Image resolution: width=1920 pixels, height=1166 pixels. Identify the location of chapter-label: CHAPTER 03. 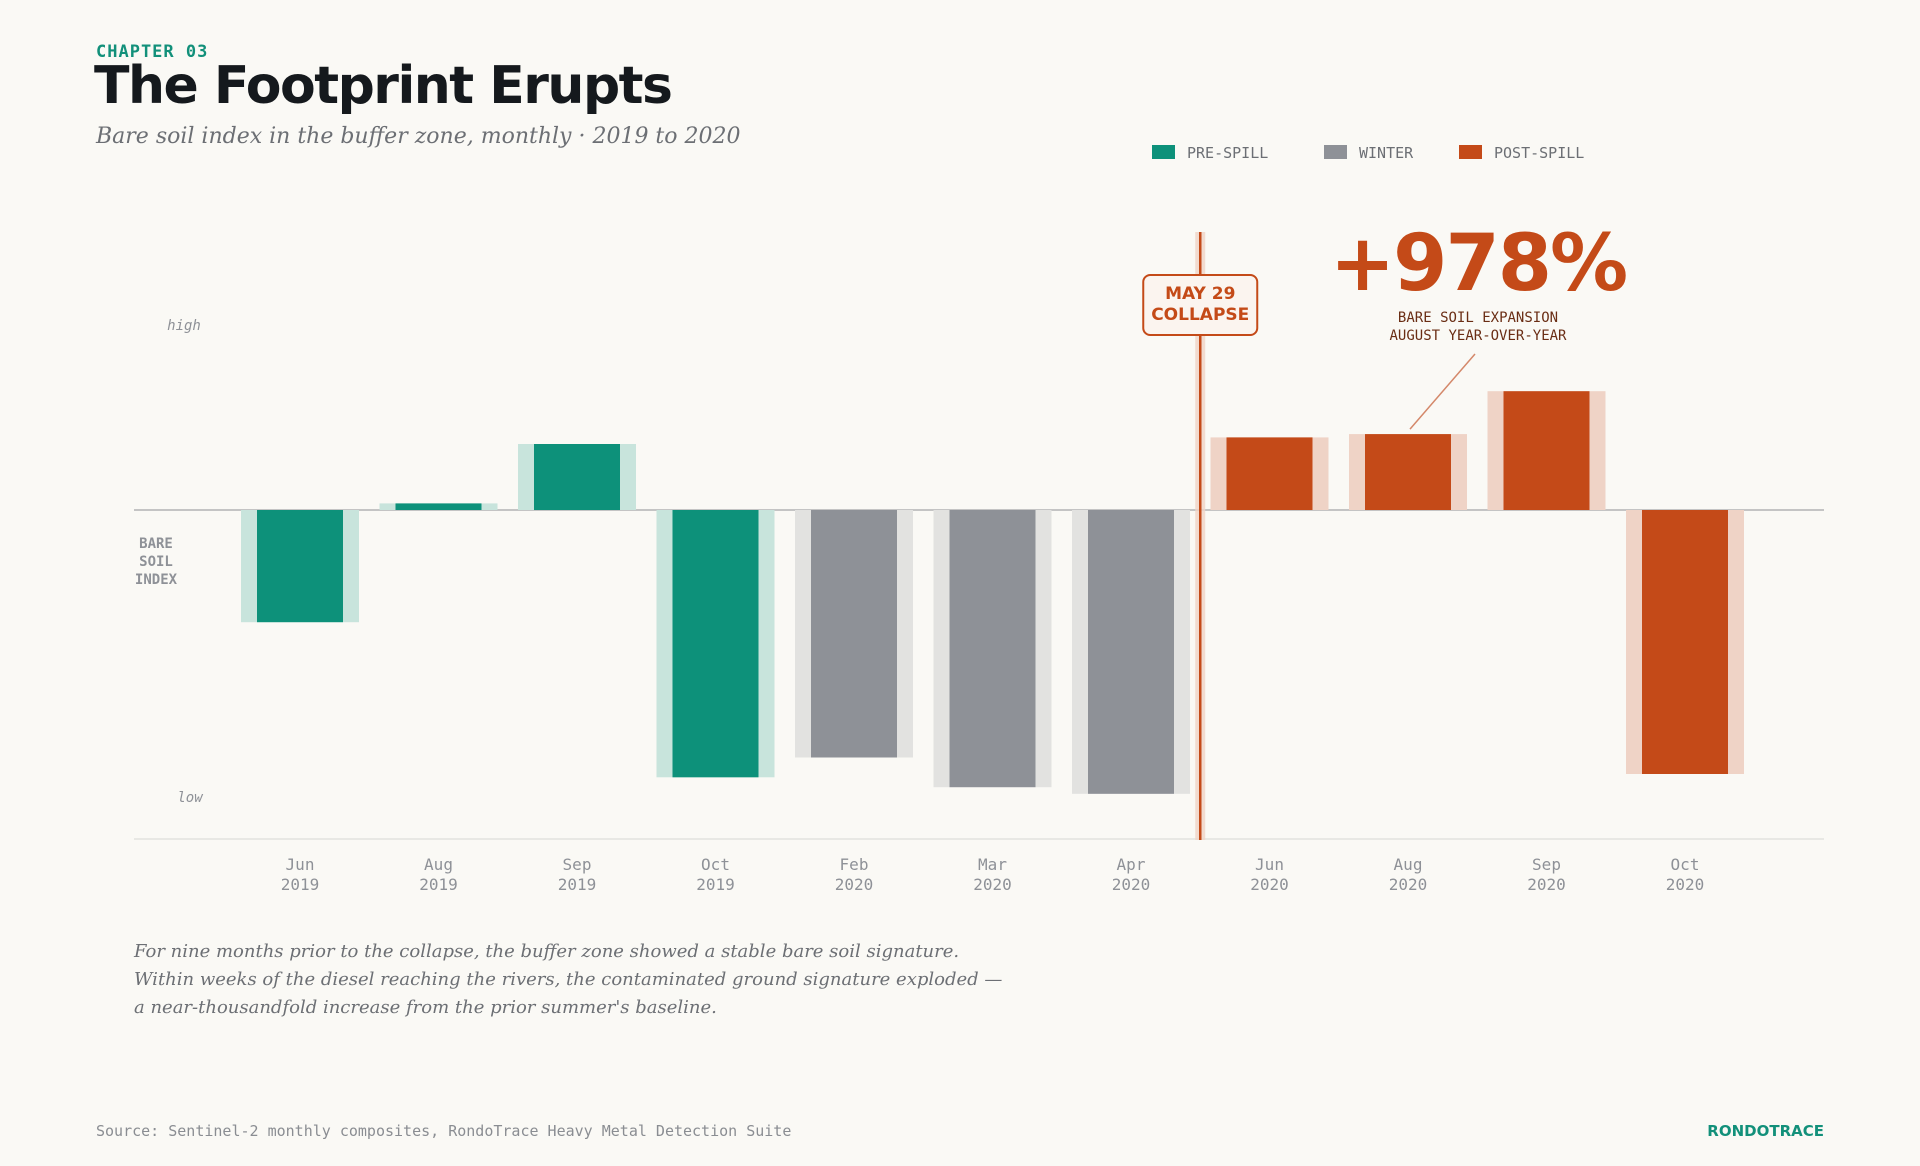
(152, 52).